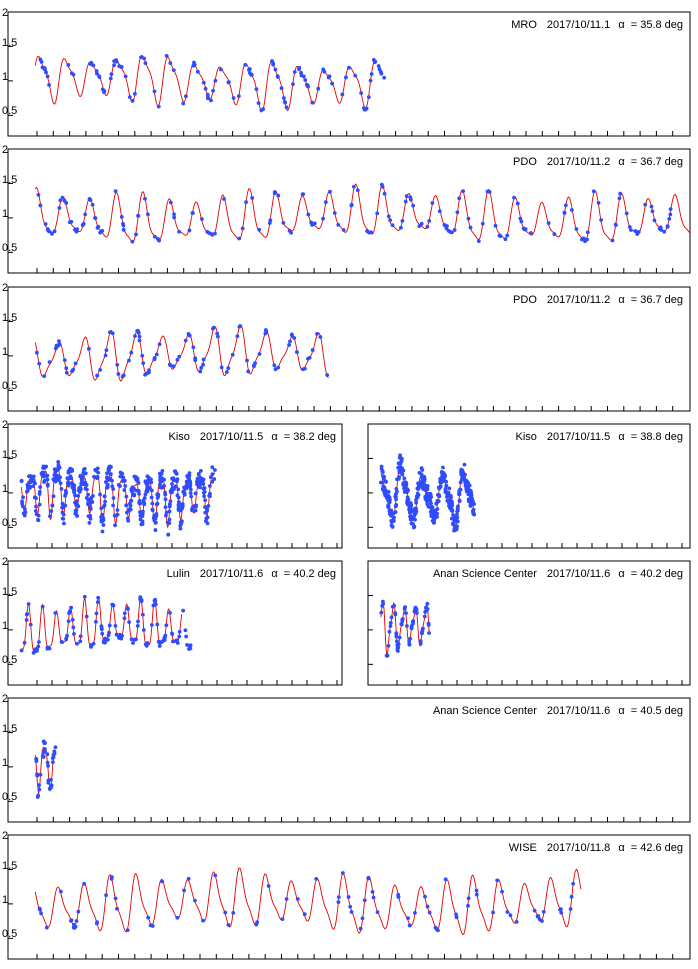 Image resolution: width=698 pixels, height=969 pixels. What do you see at coordinates (485, 574) in the screenshot?
I see `observatory-name: Anan Science Center` at bounding box center [485, 574].